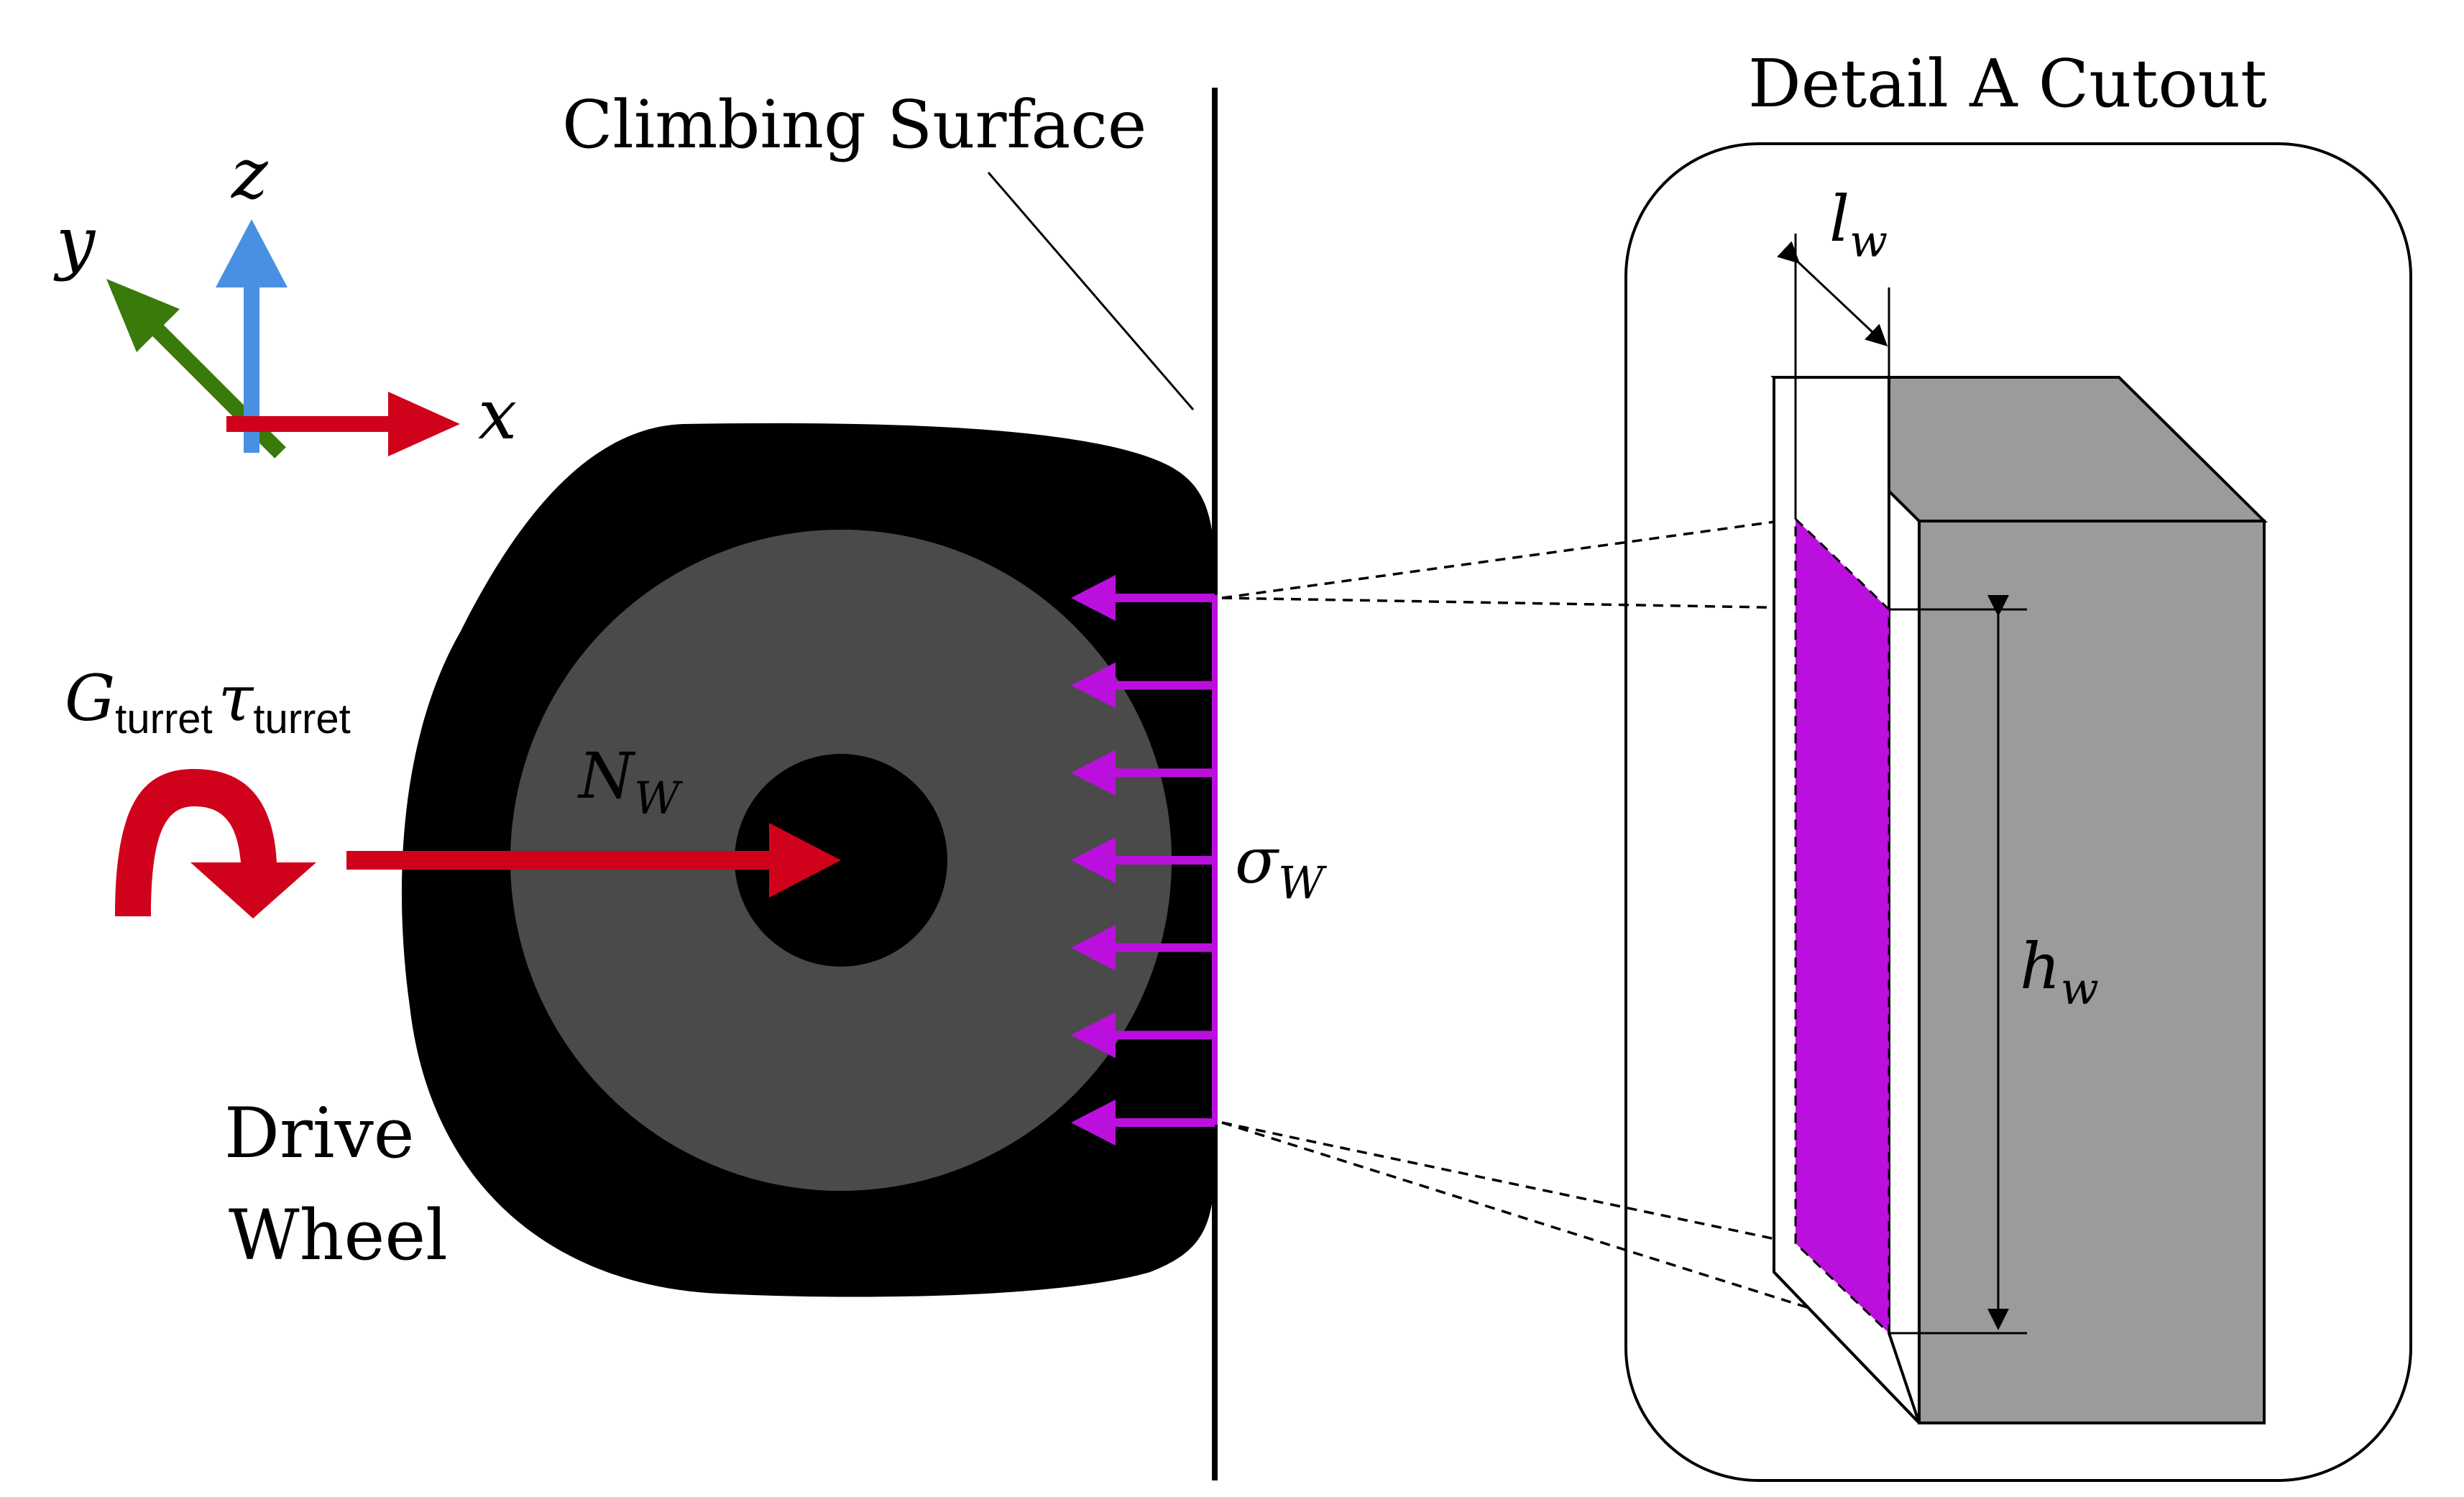 The image size is (2464, 1497). I want to click on x-axis-arrow-icon, so click(343, 424).